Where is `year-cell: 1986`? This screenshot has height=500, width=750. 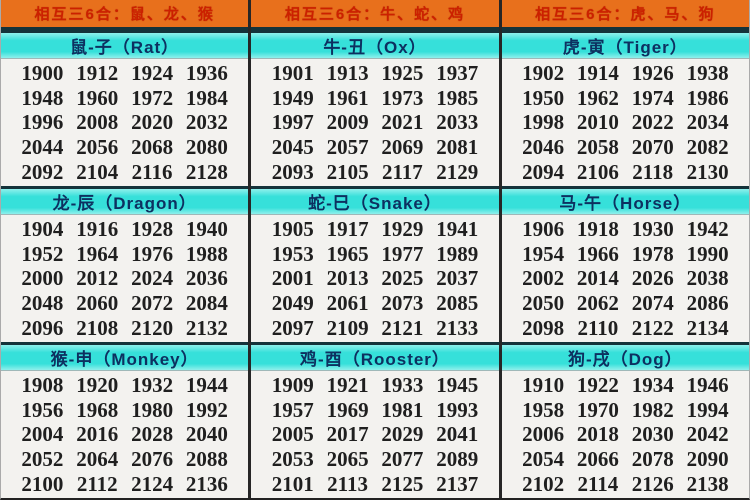
year-cell: 1986 is located at coordinates (707, 97).